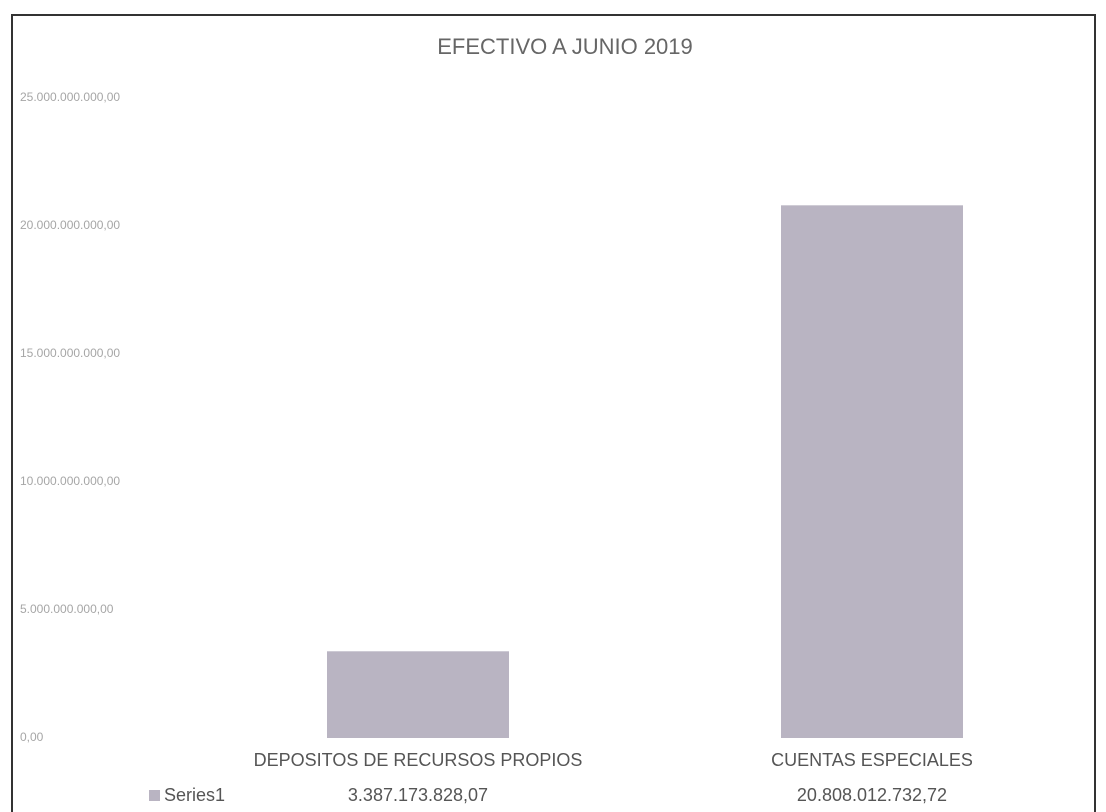 The height and width of the screenshot is (812, 1106). What do you see at coordinates (70, 97) in the screenshot?
I see `y-tick-label: 25.000.000.000,00` at bounding box center [70, 97].